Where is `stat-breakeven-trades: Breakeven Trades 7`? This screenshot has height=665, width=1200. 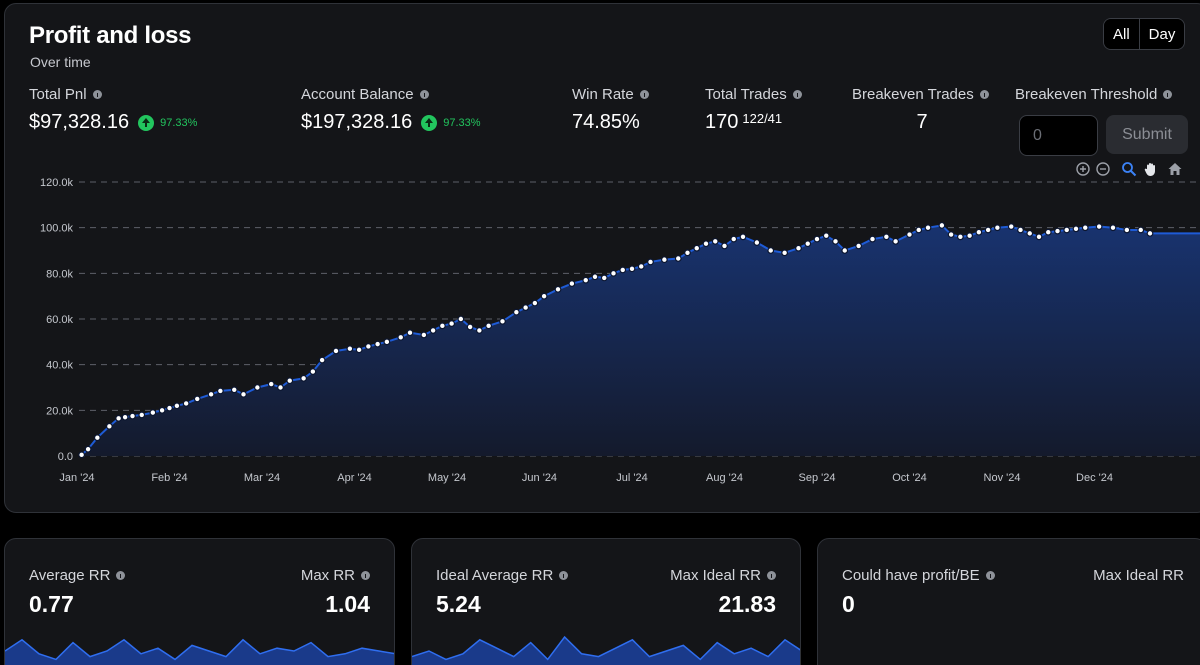 stat-breakeven-trades: Breakeven Trades 7 is located at coordinates (927, 110).